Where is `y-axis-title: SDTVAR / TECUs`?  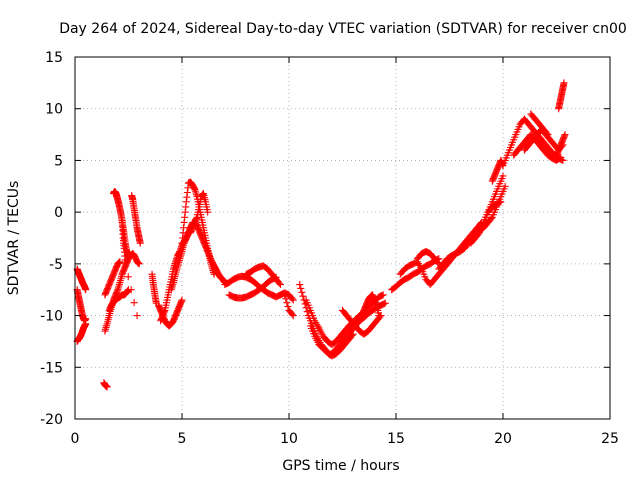 y-axis-title: SDTVAR / TECUs is located at coordinates (14, 238).